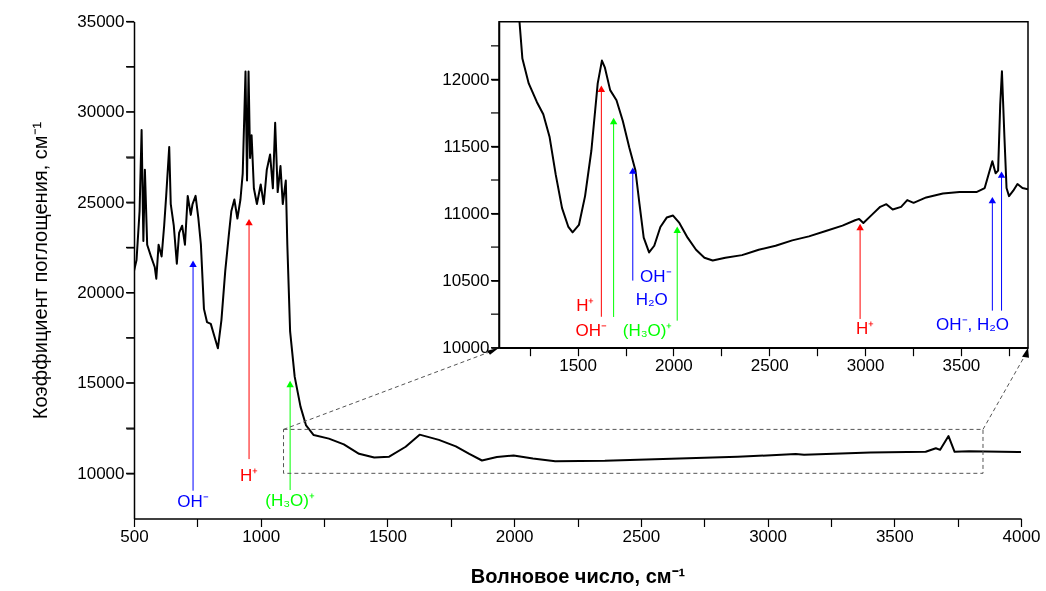 This screenshot has height=591, width=1046. Describe the element at coordinates (101, 293) in the screenshot. I see `y-tick-label: 20000` at that location.